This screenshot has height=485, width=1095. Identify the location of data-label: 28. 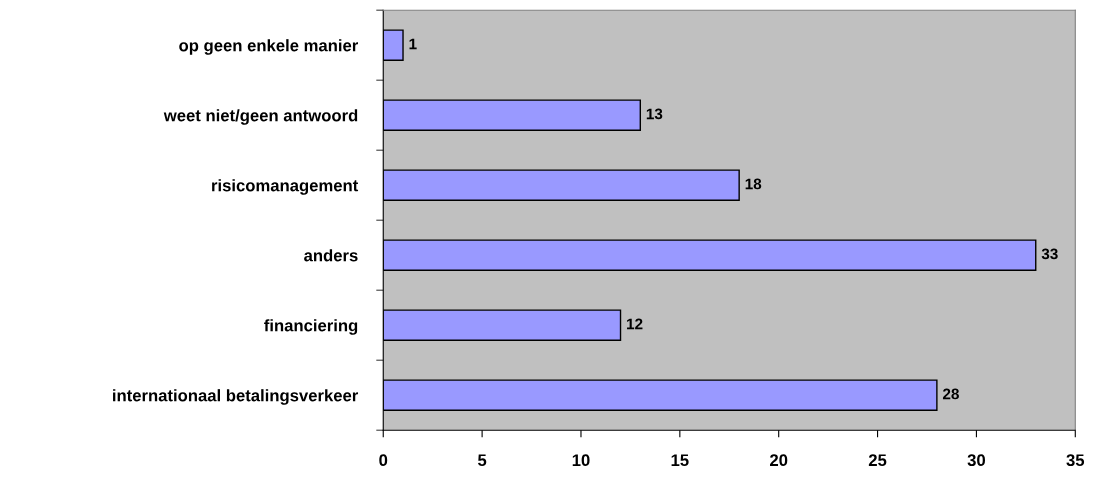
(950, 394).